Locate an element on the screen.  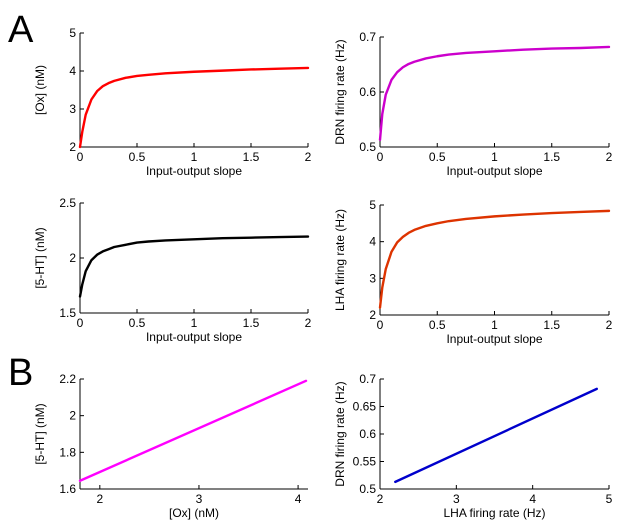
chart-ox: 0 0.5 1 1.5 2 2 3 4 5 Input-output slope [Ox] (nM) is located at coordinates (172, 102).